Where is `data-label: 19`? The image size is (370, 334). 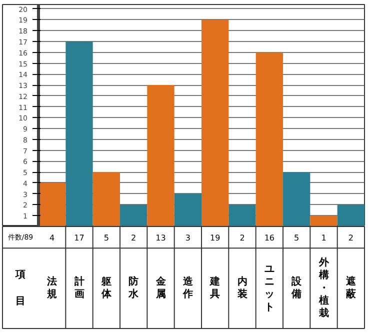
data-label: 19 is located at coordinates (215, 237).